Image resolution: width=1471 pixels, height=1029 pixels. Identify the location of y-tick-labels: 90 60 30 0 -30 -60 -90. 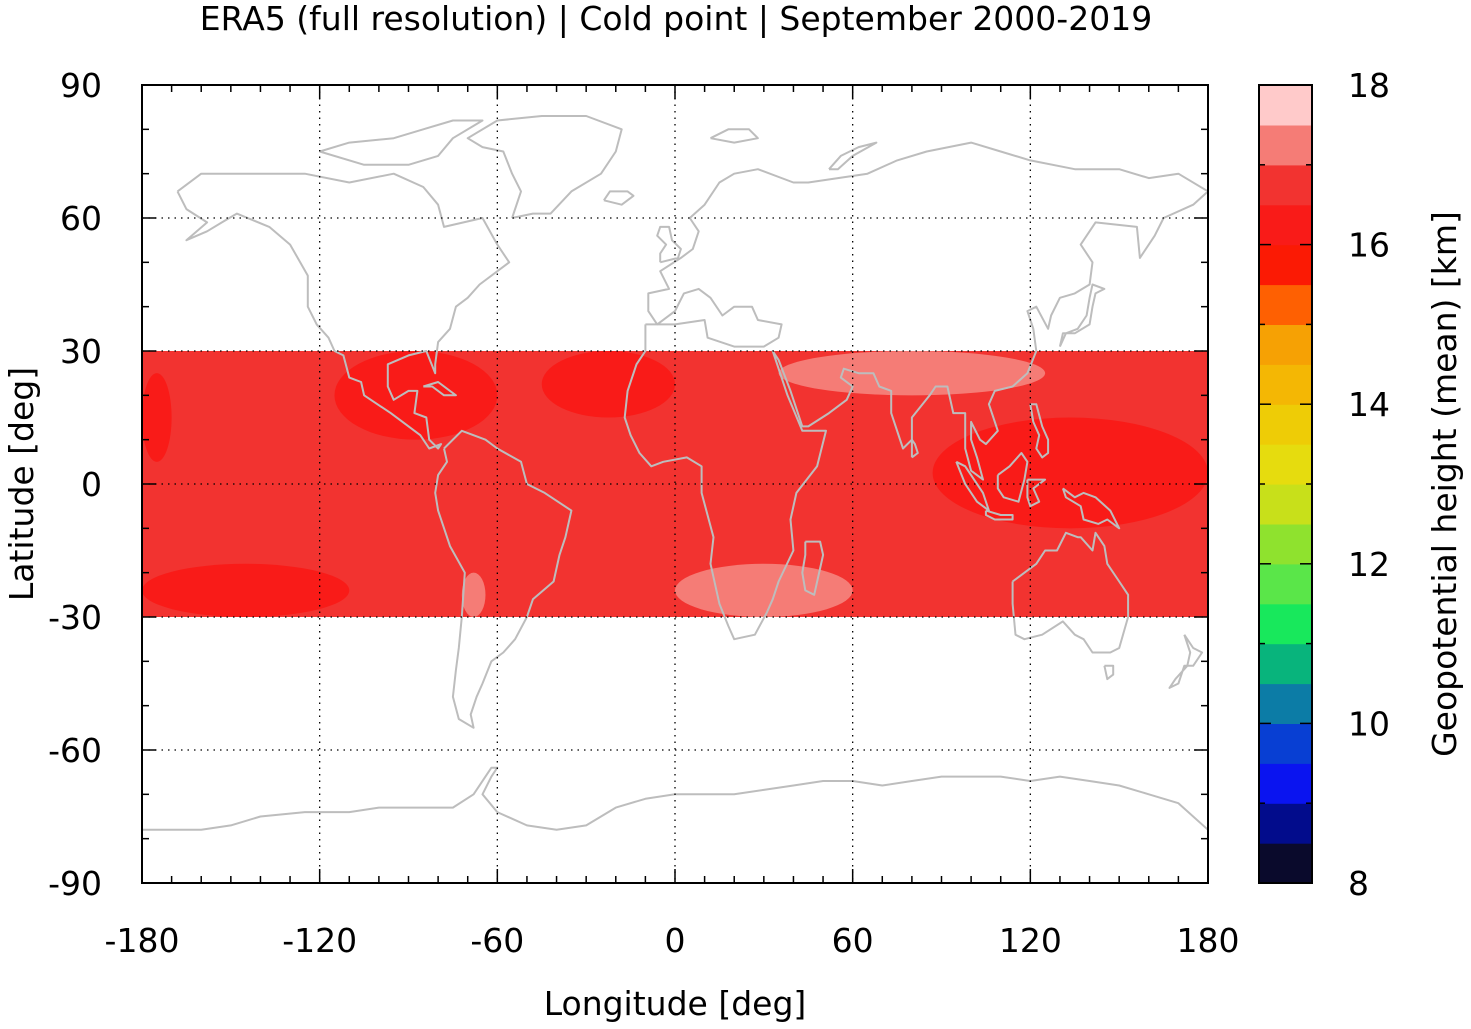
(75, 484).